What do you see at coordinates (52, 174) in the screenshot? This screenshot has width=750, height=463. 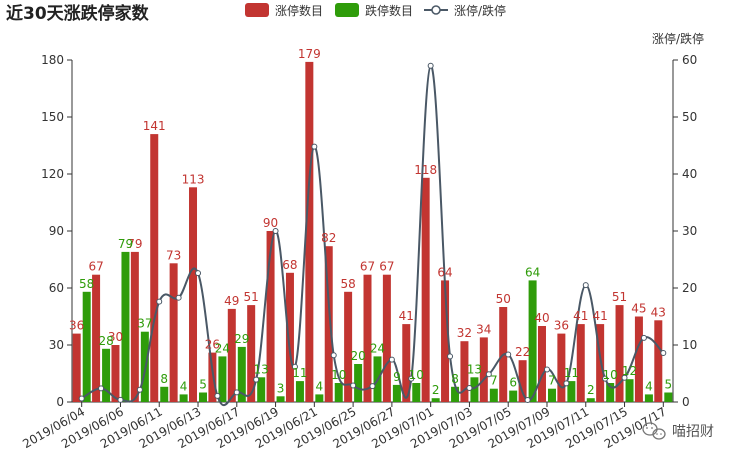 I see `y-left-tick-label: 120` at bounding box center [52, 174].